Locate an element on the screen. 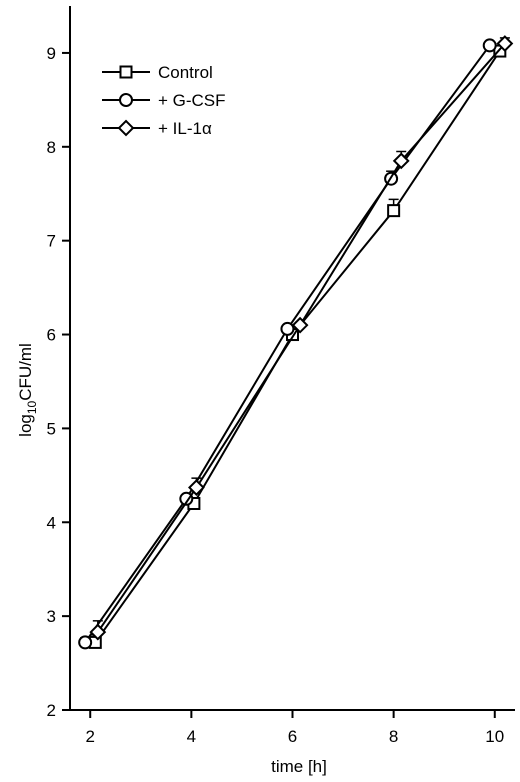 The height and width of the screenshot is (782, 520). y-tick-label: 7 is located at coordinates (51, 241).